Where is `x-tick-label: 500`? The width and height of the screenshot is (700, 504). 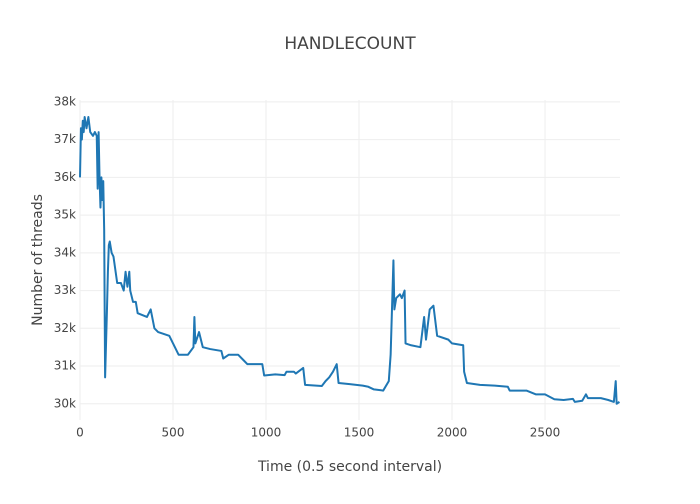 x-tick-label: 500 is located at coordinates (173, 433).